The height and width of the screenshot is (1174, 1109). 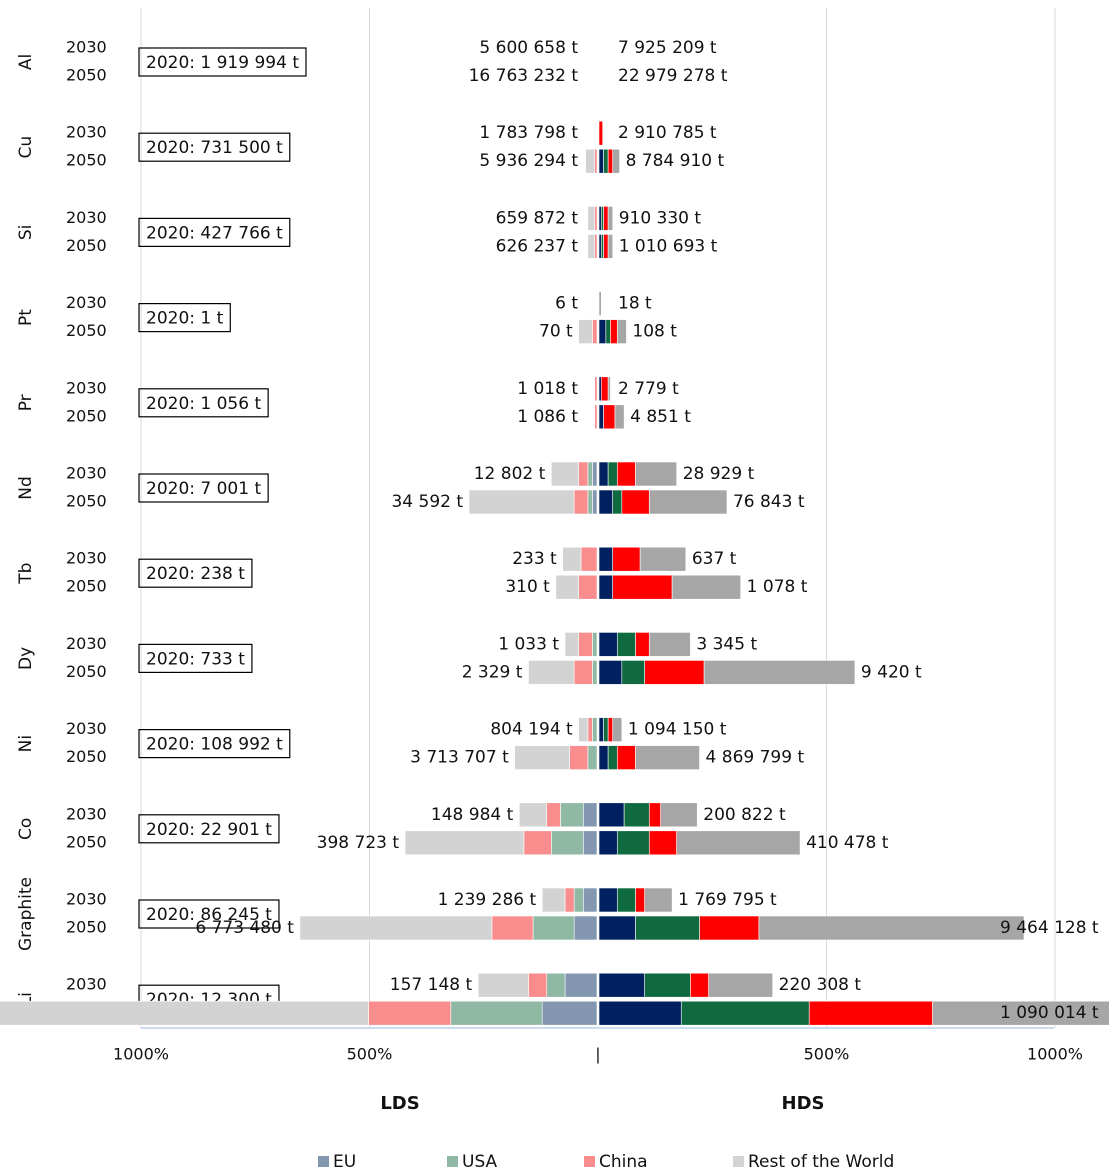 What do you see at coordinates (459, 758) in the screenshot?
I see `lds-value-label: 3 713 707 t` at bounding box center [459, 758].